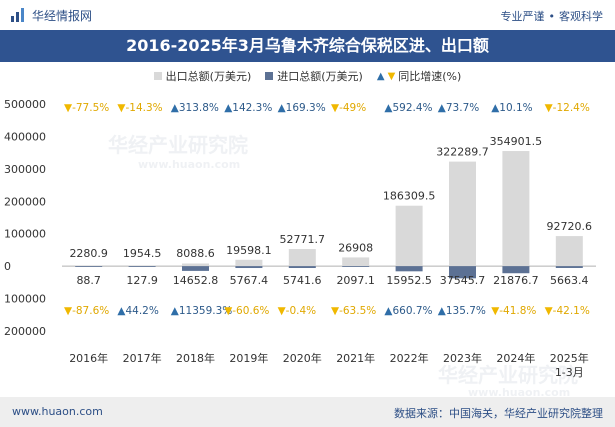 The height and width of the screenshot is (427, 615). I want to click on import-swatch-icon, so click(269, 76).